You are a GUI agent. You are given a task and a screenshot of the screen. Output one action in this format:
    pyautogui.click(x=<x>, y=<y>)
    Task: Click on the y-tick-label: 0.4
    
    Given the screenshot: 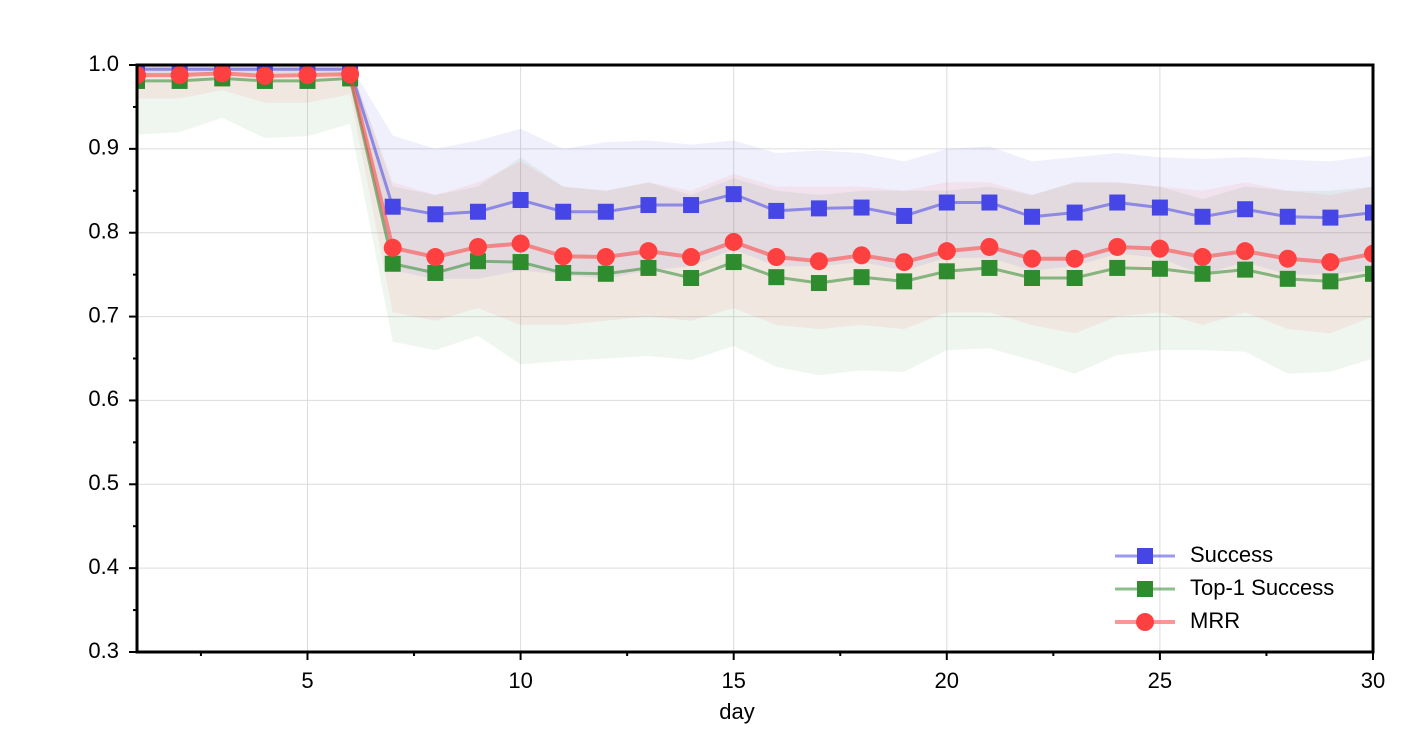 What is the action you would take?
    pyautogui.click(x=103, y=566)
    